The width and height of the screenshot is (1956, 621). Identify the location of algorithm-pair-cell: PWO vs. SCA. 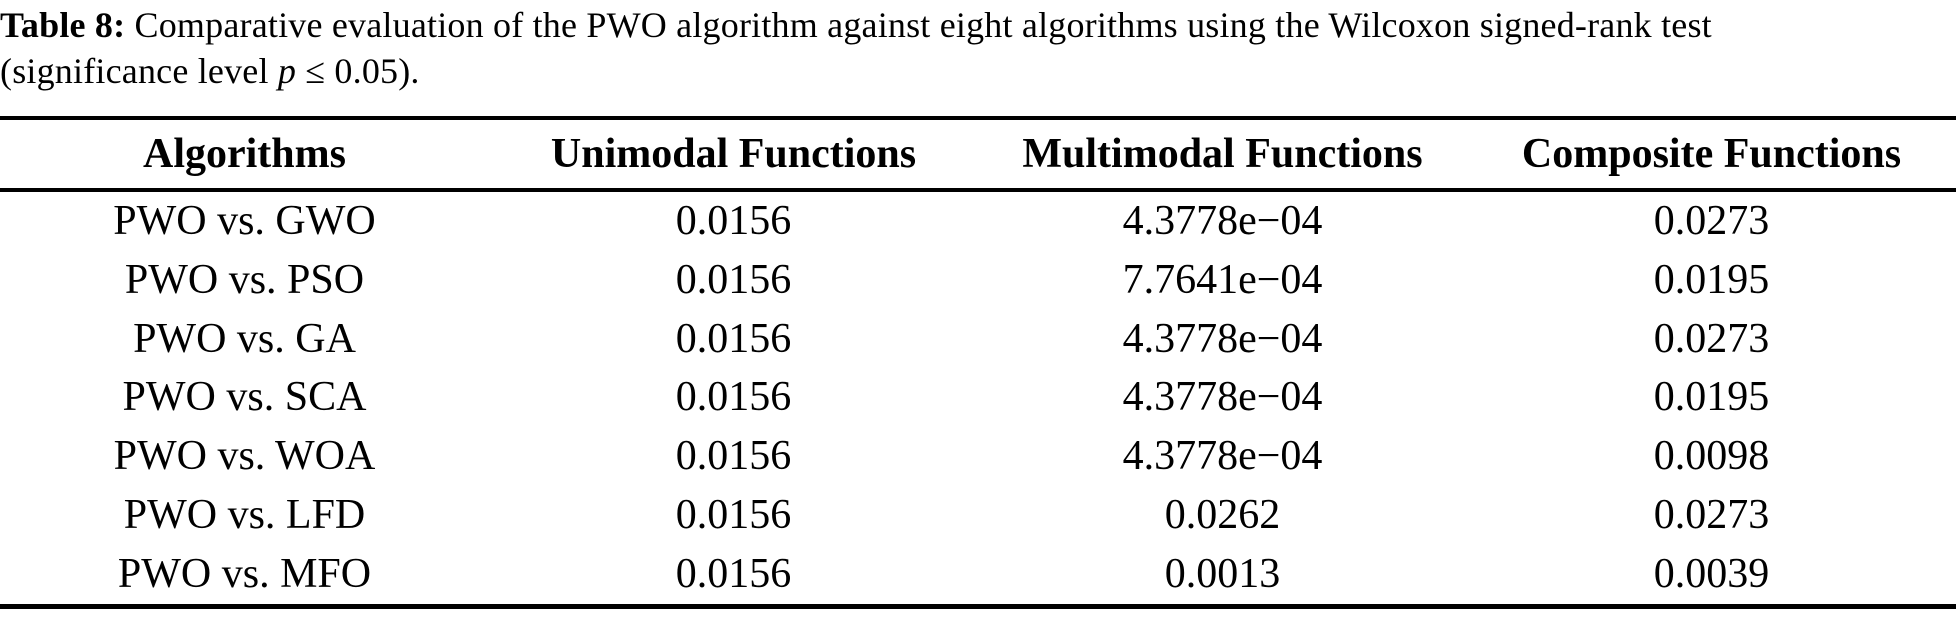
(244, 397).